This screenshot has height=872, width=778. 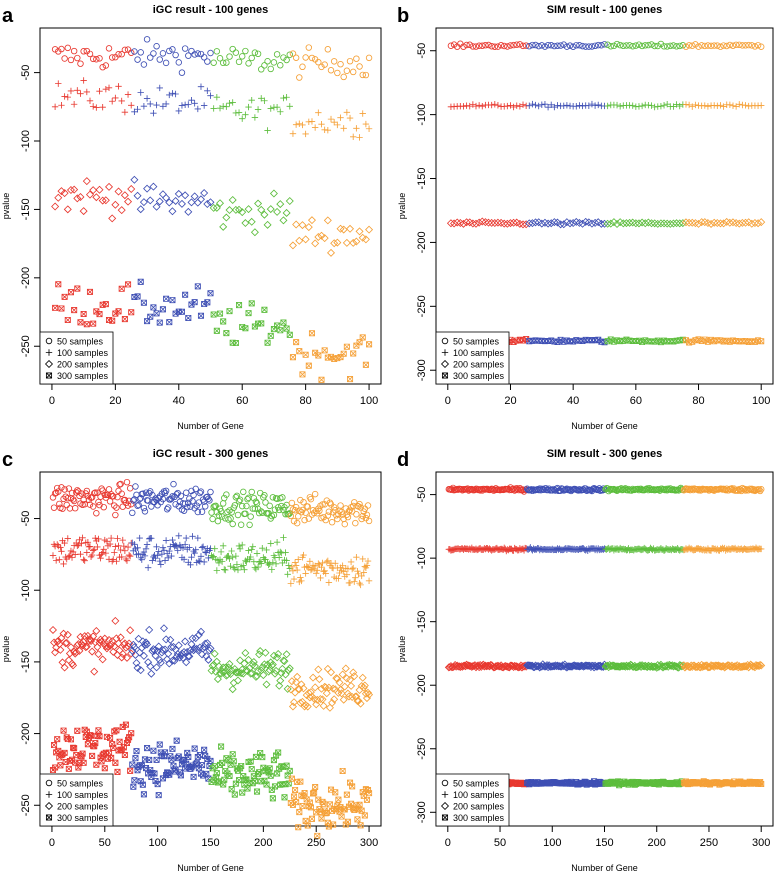 What do you see at coordinates (26, 805) in the screenshot?
I see `y-tick-label: -250` at bounding box center [26, 805].